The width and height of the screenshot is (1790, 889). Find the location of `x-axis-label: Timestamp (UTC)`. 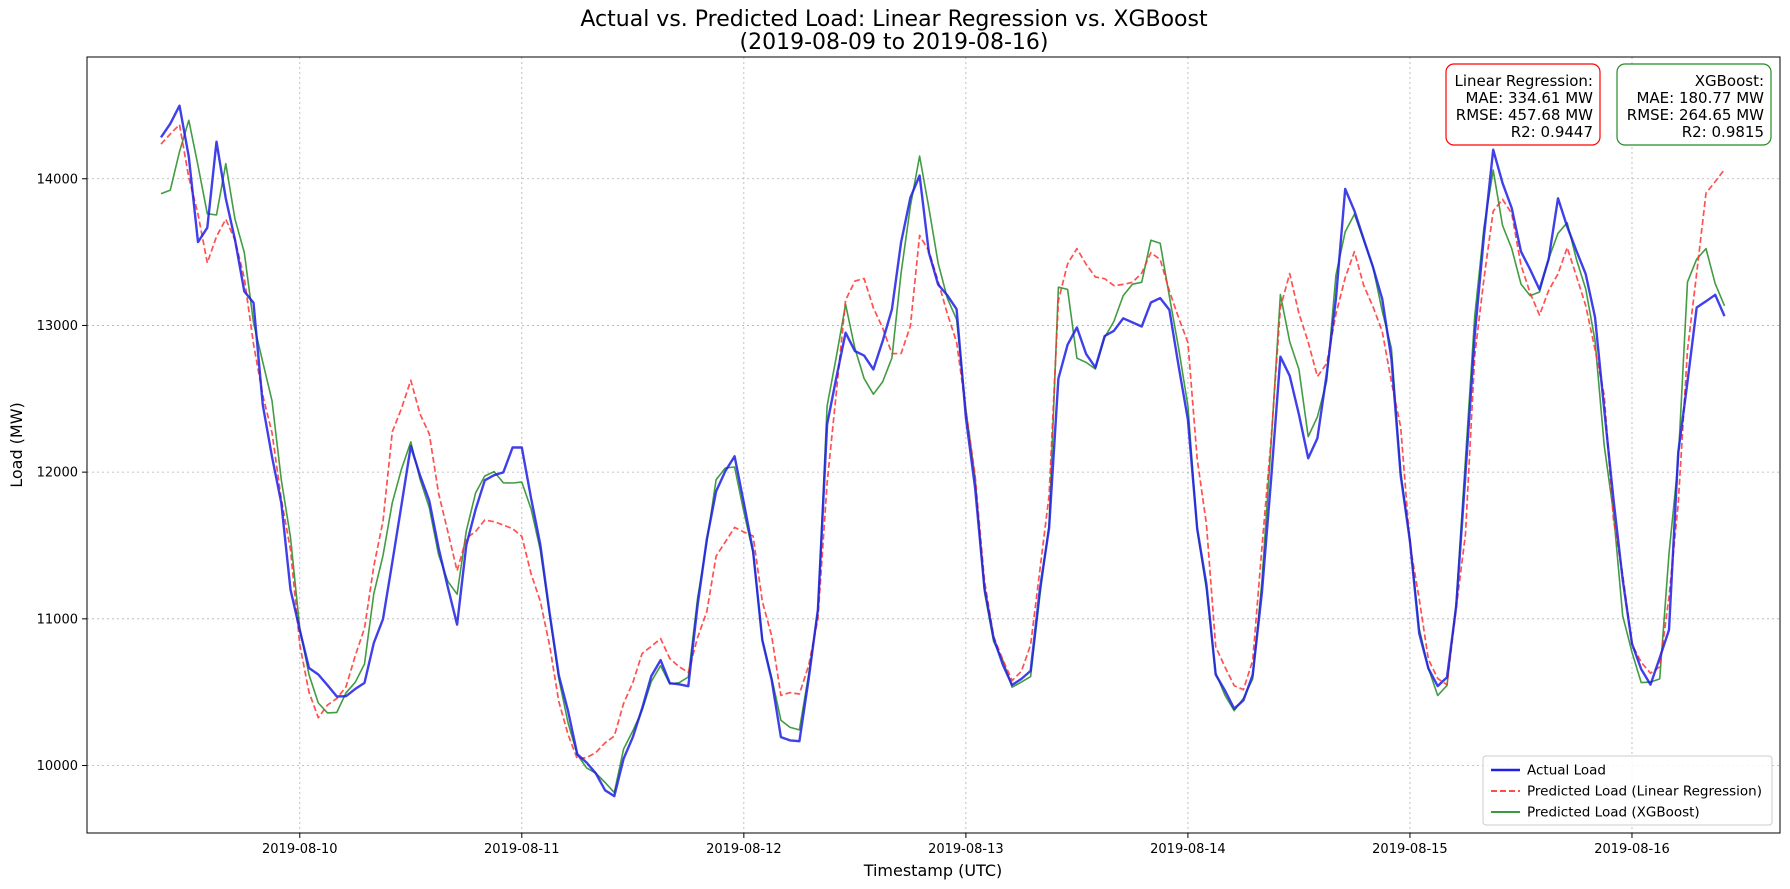

x-axis-label: Timestamp (UTC) is located at coordinates (933, 870).